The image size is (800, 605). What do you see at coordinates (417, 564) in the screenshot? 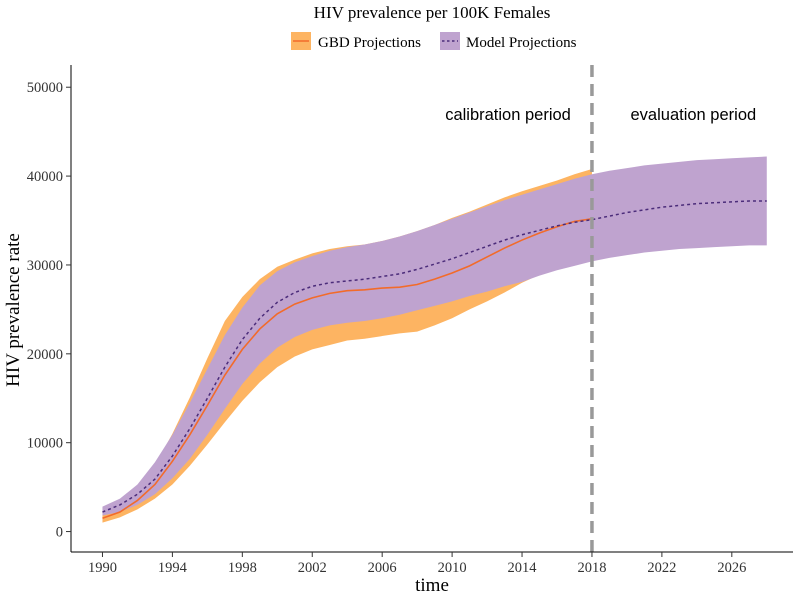
I see `x-axis-ticks: 1990 1994 1998 2002 2006 2010 2014 2018 2022 2026` at bounding box center [417, 564].